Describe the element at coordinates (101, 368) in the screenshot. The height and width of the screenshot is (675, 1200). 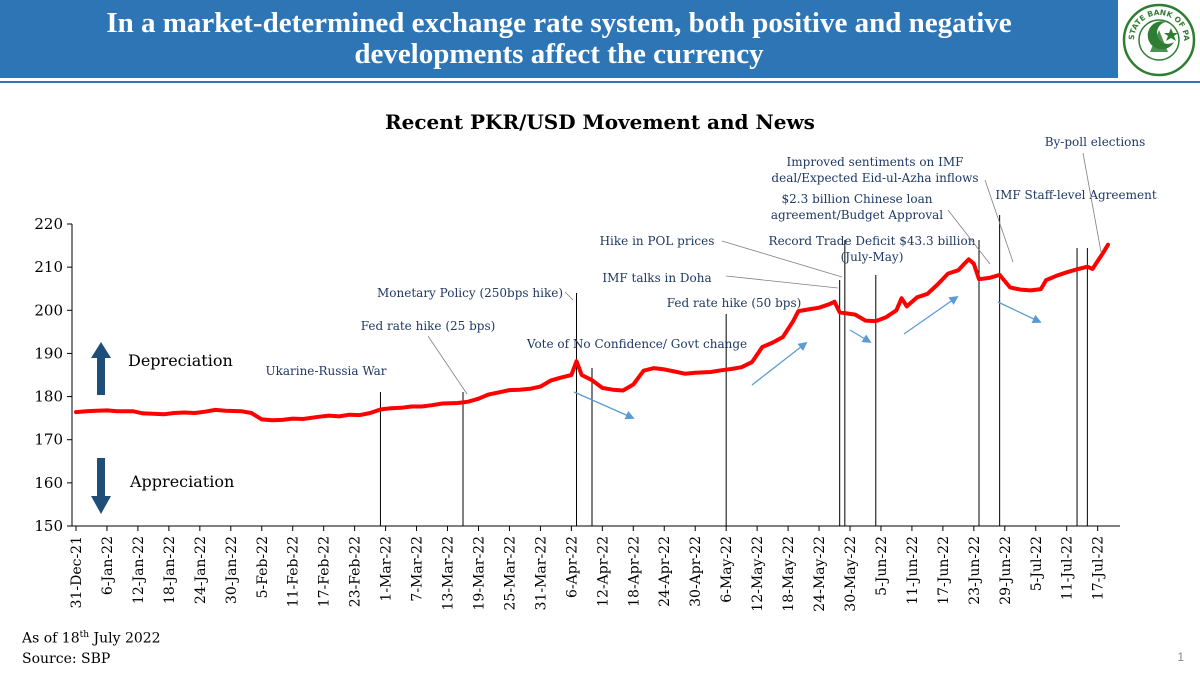
I see `depreciation-arrow-icon` at that location.